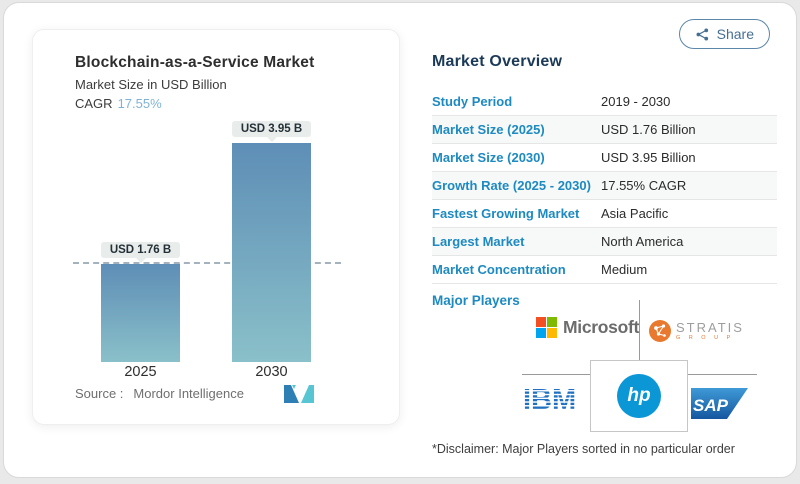 The width and height of the screenshot is (800, 484). Describe the element at coordinates (735, 34) in the screenshot. I see `share-button-label: Share` at that location.